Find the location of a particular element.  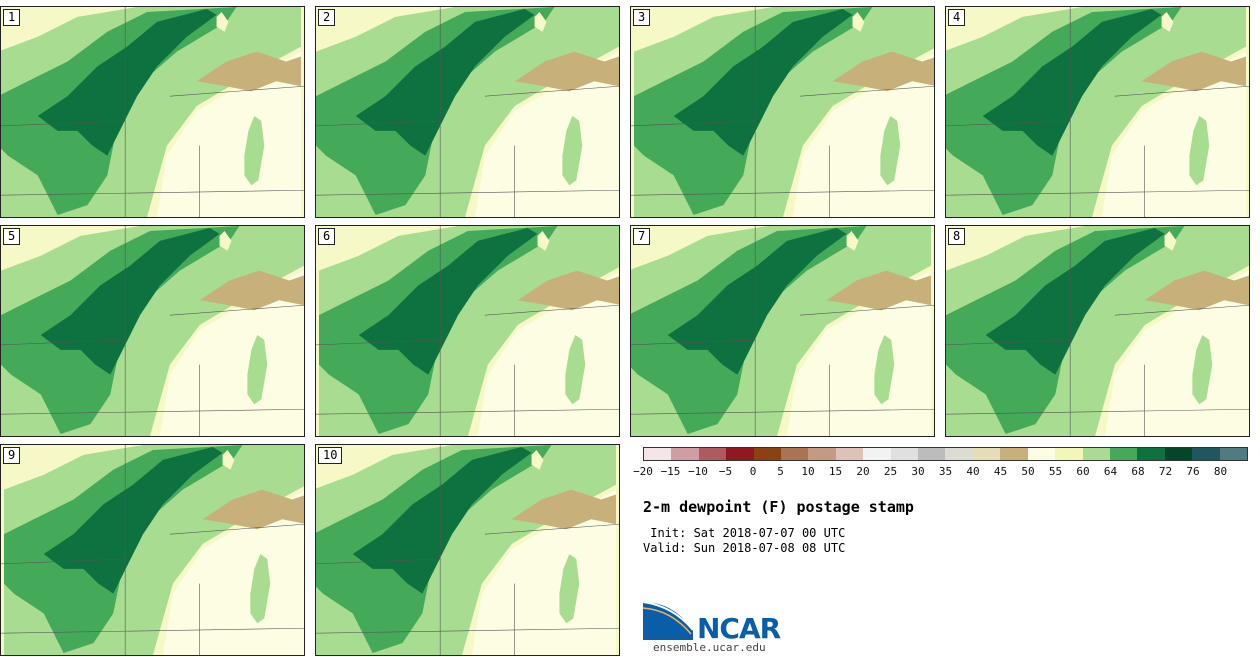

colorbar-tick-label: 80 is located at coordinates (1220, 471).